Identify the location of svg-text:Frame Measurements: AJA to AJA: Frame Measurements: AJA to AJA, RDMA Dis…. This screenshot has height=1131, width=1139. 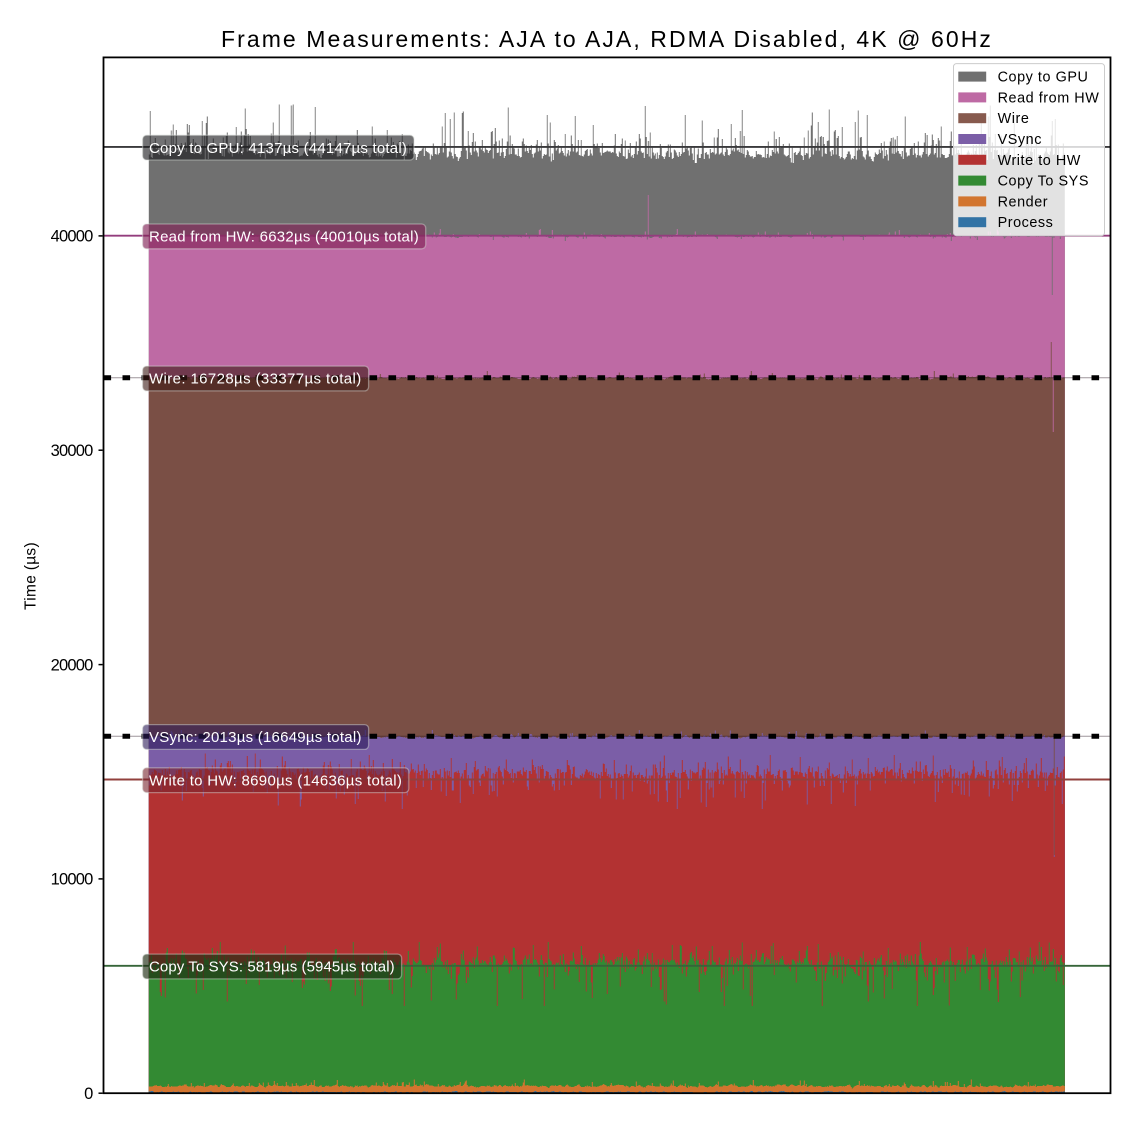
(607, 39).